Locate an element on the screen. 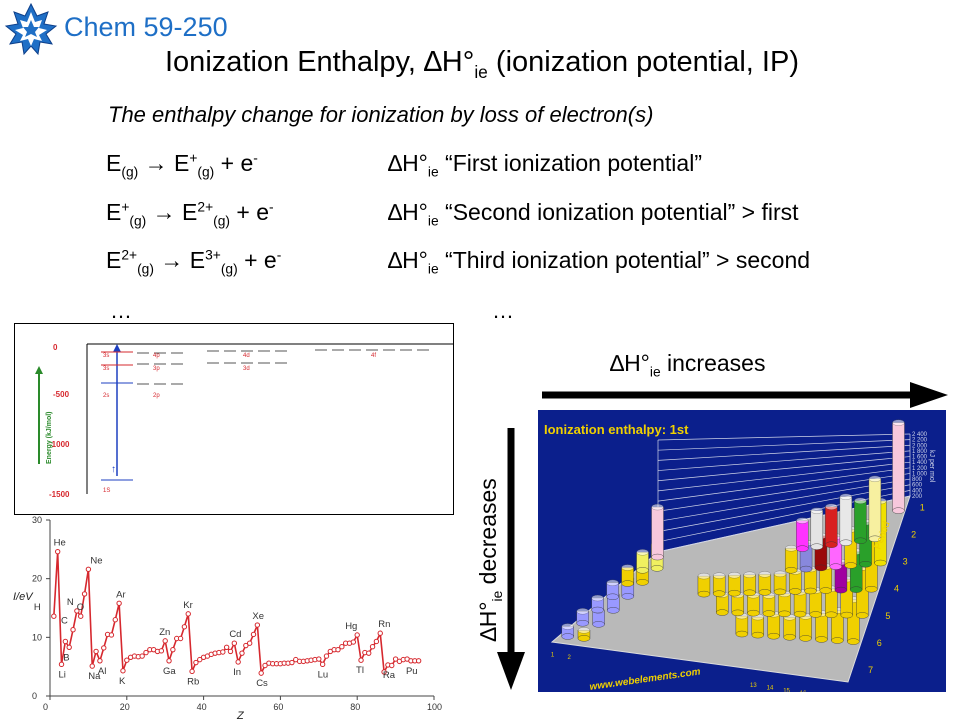 This screenshot has height=720, width=960. element-label: Lu is located at coordinates (323, 674).